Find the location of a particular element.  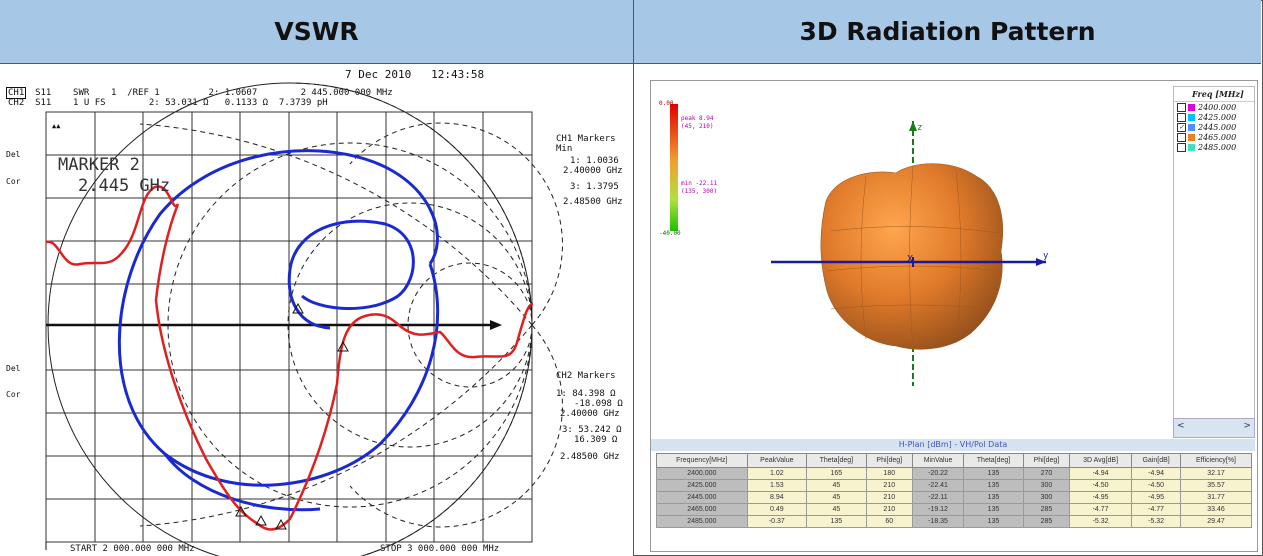

legend-item: 2400.000 is located at coordinates (1214, 107).